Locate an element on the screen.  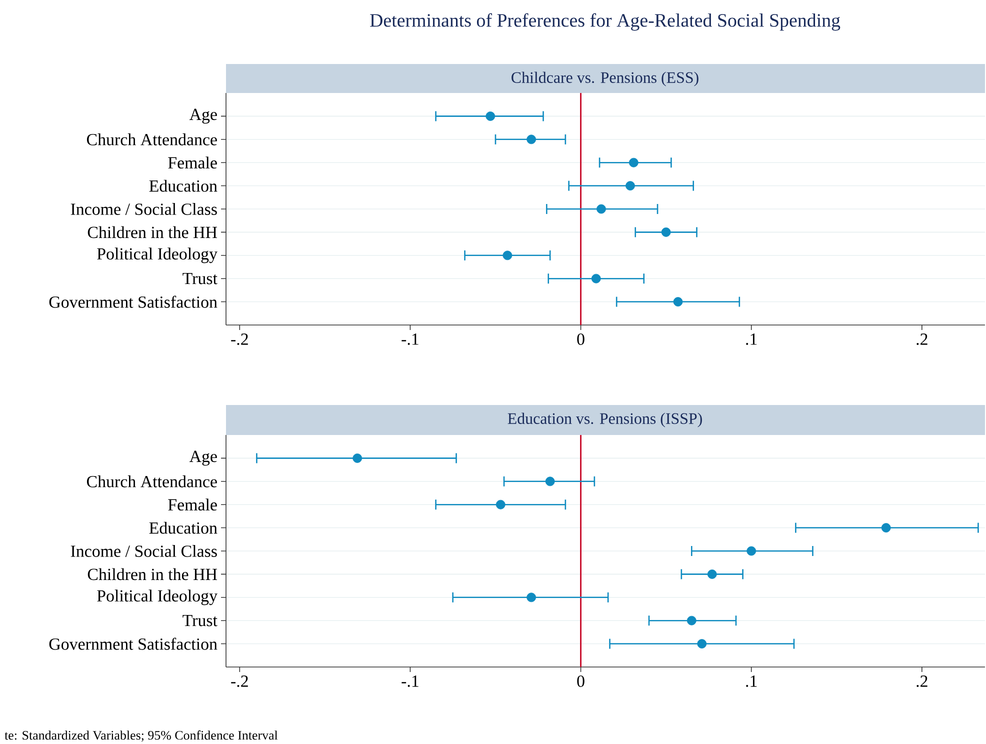
chart-title: Determinants of Preferences for Age-Related Social Spending is located at coordinates (605, 22).